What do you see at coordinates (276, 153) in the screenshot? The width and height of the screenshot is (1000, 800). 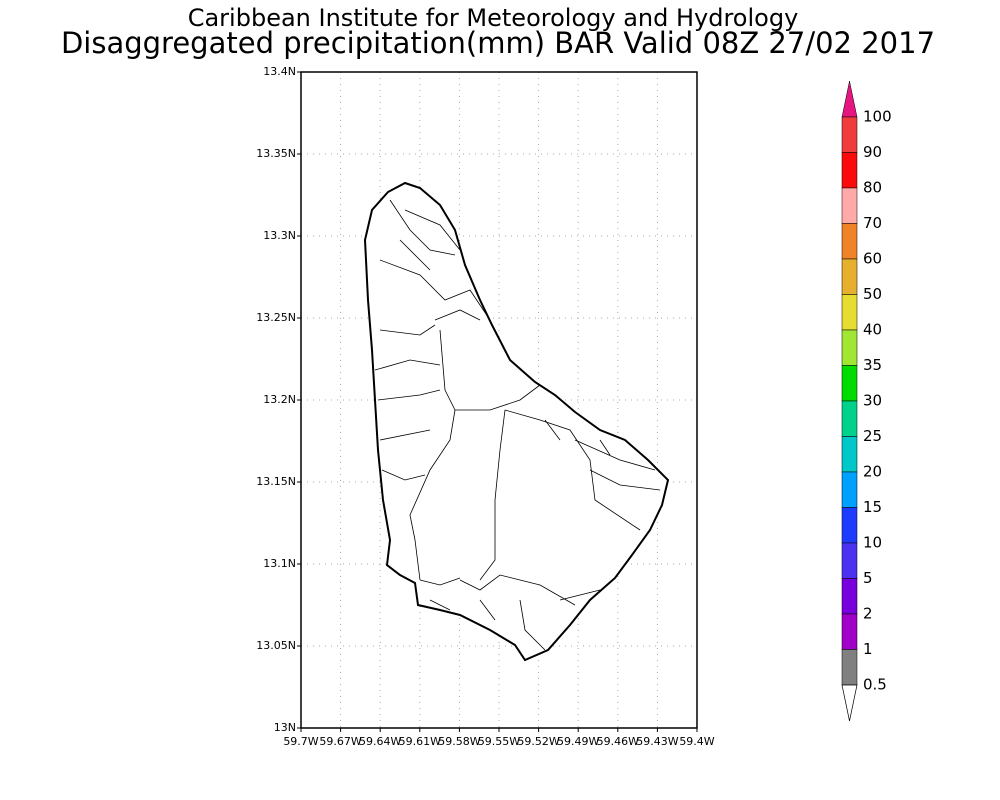 I see `y-tick-label: 13.35N` at bounding box center [276, 153].